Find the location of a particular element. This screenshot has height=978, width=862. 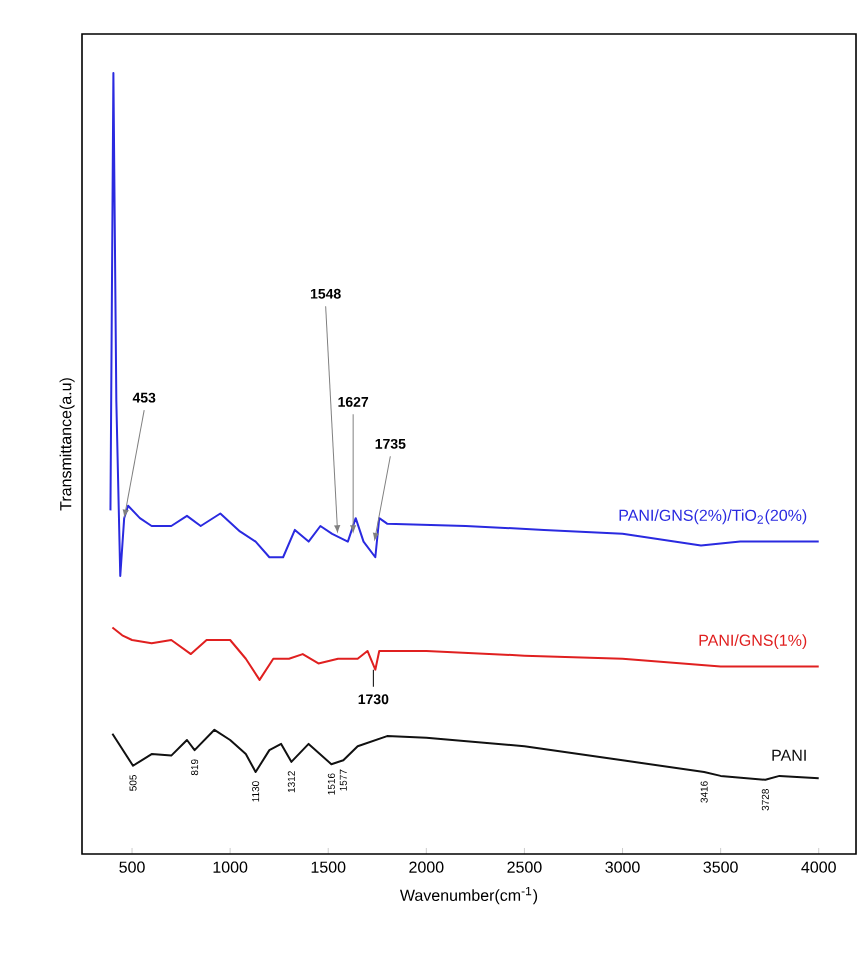

x-axis-title: Wavenumber(cm$^{-1}$) is located at coordinates (468, 895).